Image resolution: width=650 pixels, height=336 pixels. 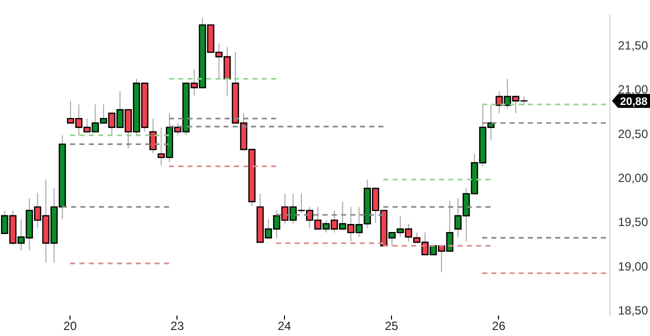 What do you see at coordinates (633, 266) in the screenshot?
I see `y-tick-label: 19,00` at bounding box center [633, 266].